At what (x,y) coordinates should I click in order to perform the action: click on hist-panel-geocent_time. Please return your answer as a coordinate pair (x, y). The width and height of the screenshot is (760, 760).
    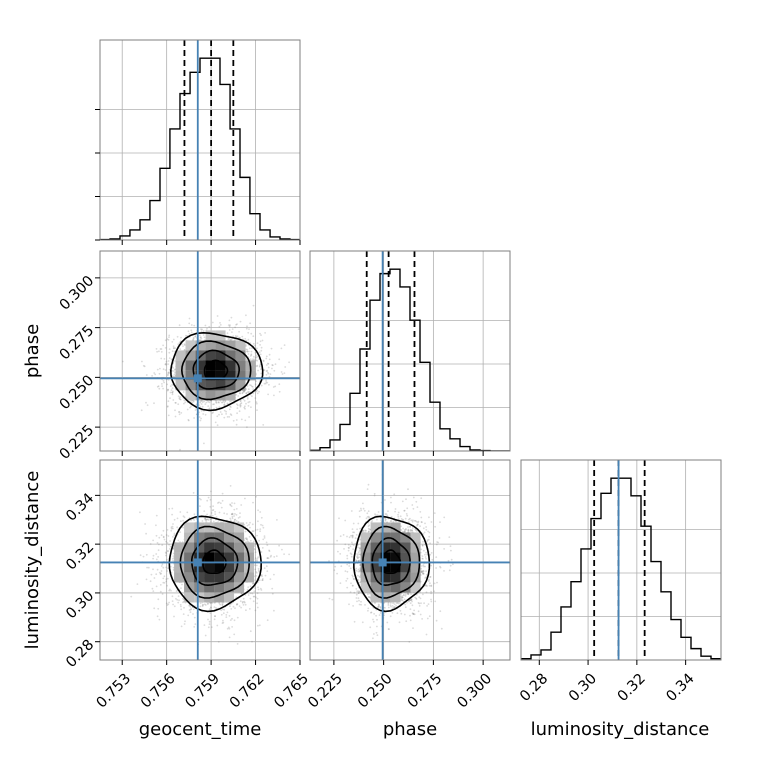
    Looking at the image, I should click on (200, 140).